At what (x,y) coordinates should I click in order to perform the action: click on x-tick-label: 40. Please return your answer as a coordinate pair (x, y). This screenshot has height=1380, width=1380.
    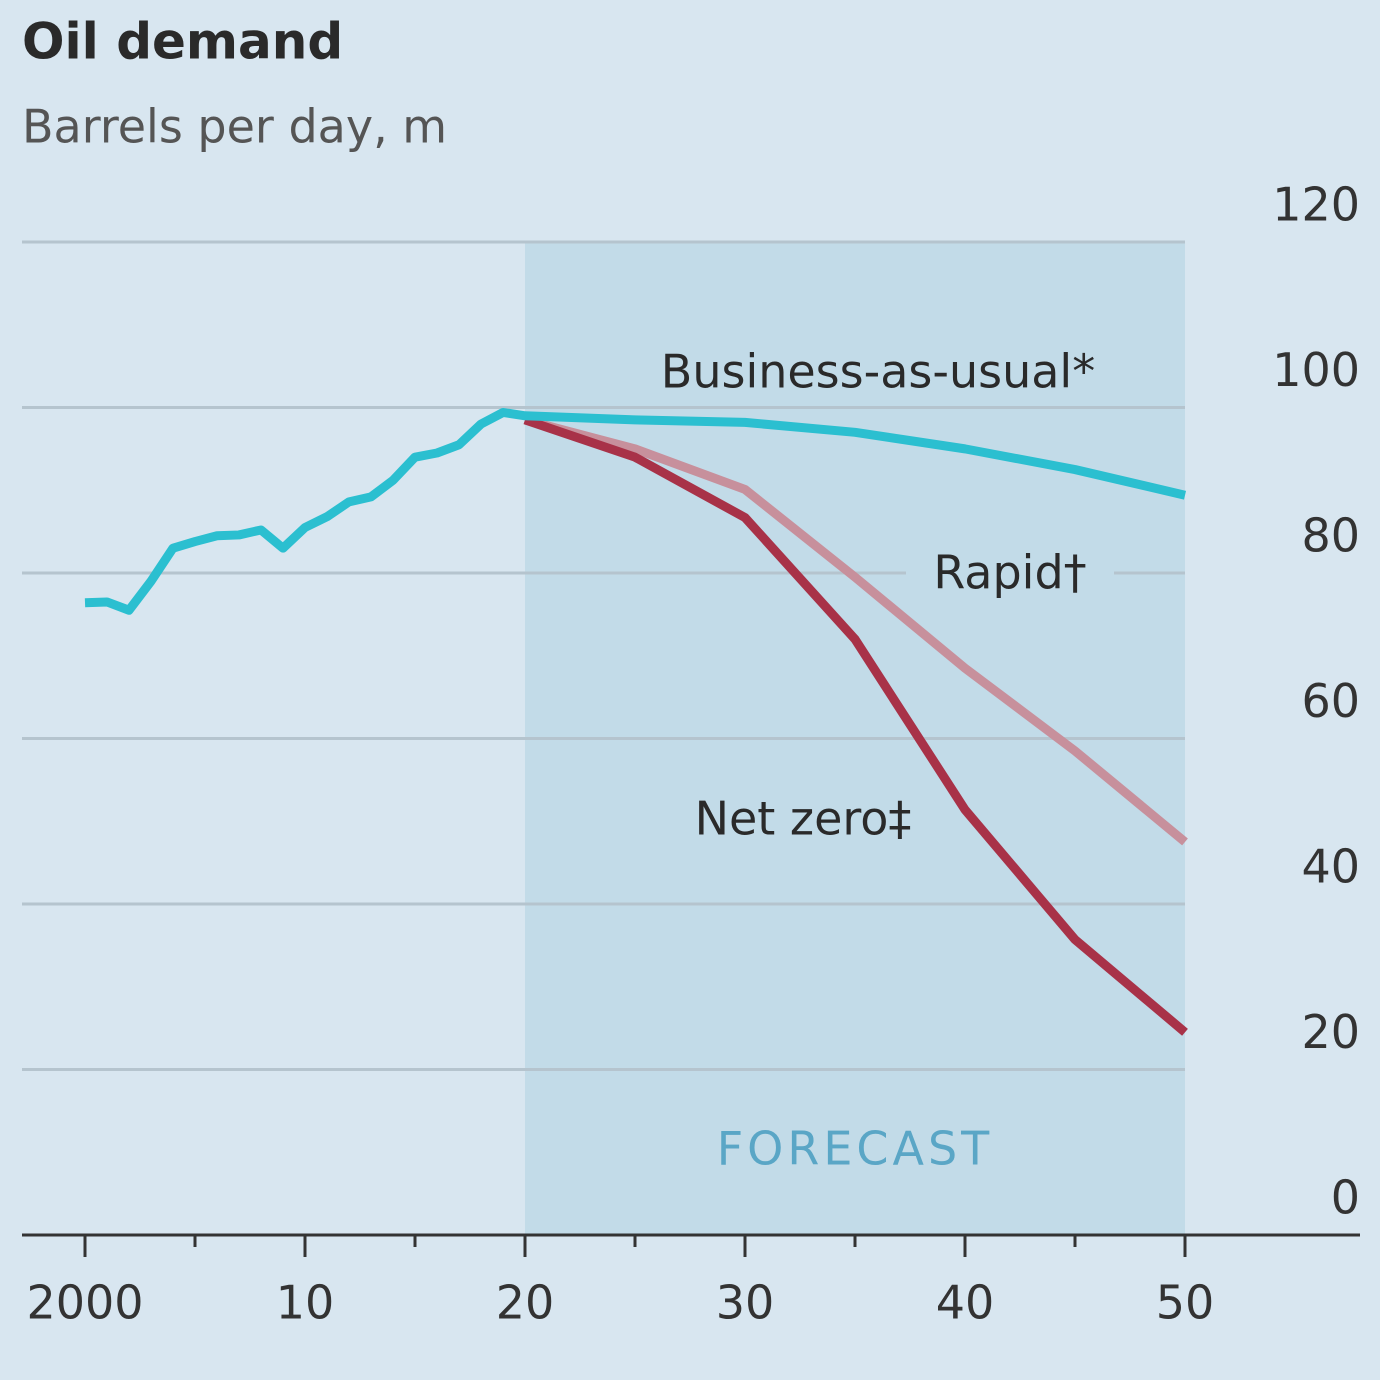
    Looking at the image, I should click on (965, 1303).